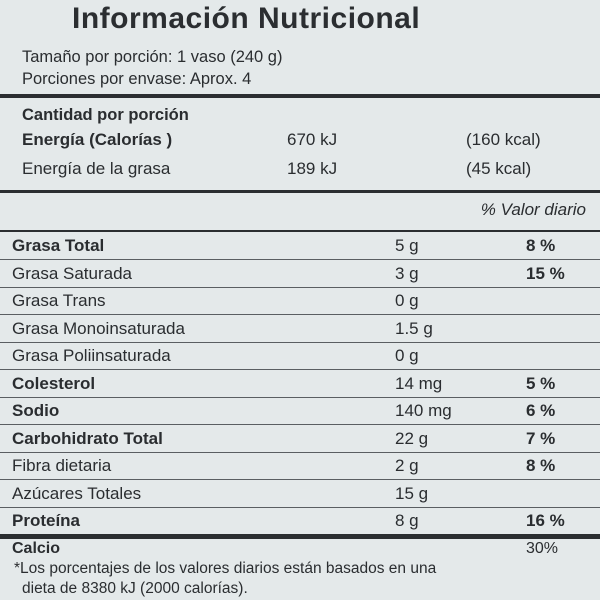 The image size is (600, 600). What do you see at coordinates (300, 274) in the screenshot?
I see `table-row: Grasa Saturada 3 g 15 %` at bounding box center [300, 274].